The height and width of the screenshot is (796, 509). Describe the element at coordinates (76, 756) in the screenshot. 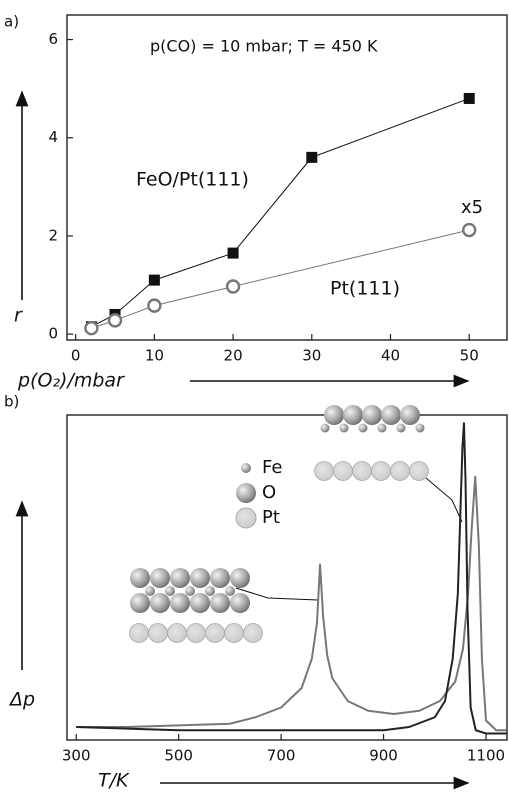

I see `x-tick-label: 300` at that location.